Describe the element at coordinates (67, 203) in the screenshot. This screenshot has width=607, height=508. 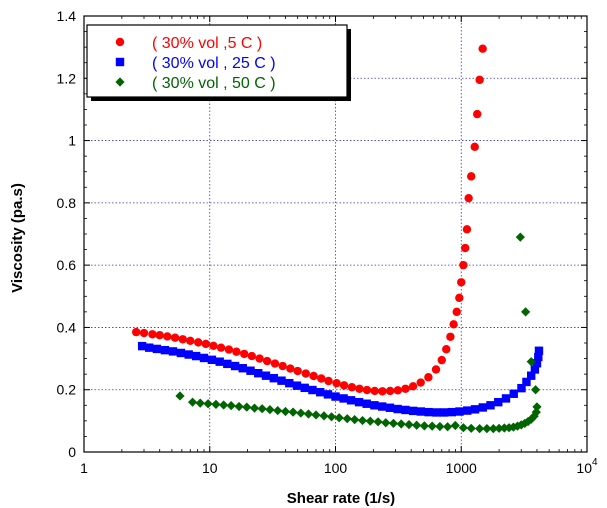
I see `y-tick-label: 0.8` at that location.